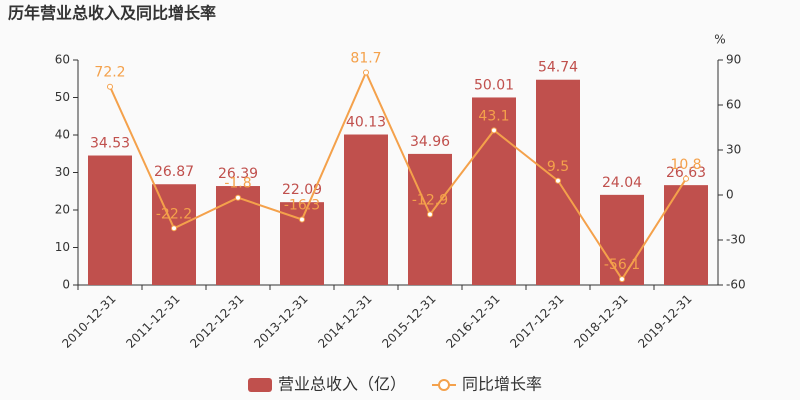 This screenshot has width=800, height=400. What do you see at coordinates (302, 205) in the screenshot?
I see `line-value-label: -16.3` at bounding box center [302, 205].